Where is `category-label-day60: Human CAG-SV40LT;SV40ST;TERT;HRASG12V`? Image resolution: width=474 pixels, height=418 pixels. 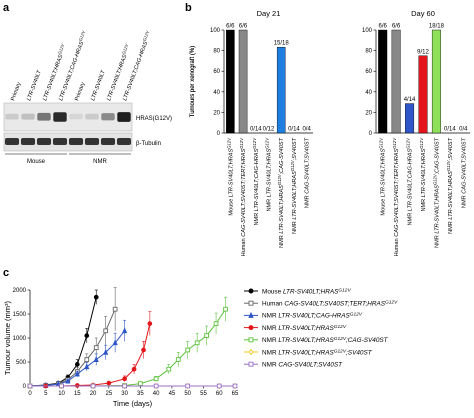 category-label-day60: Human CAG-SV40LT;SV40ST;TERT;HRASG12V is located at coordinates (396, 197).